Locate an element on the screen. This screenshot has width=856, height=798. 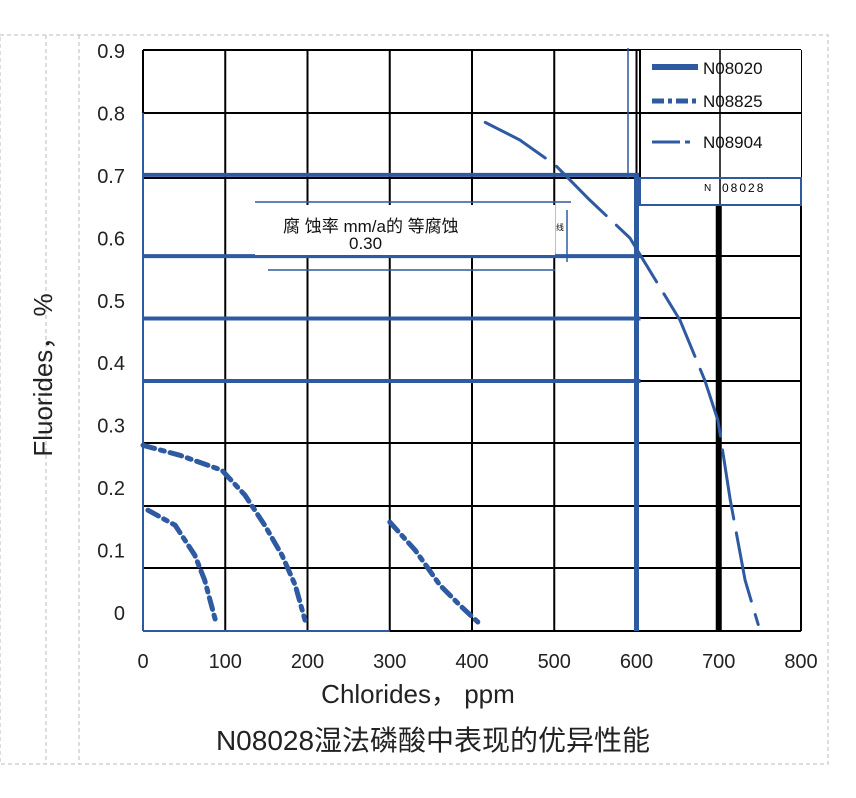
y-tick-label: 0.9 is located at coordinates (111, 52).